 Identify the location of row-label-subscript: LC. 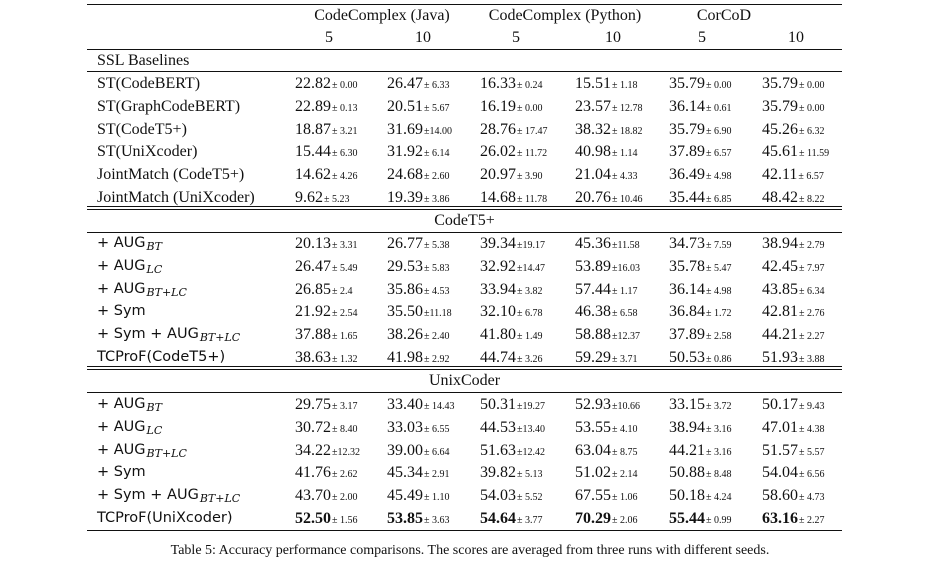
(154, 430).